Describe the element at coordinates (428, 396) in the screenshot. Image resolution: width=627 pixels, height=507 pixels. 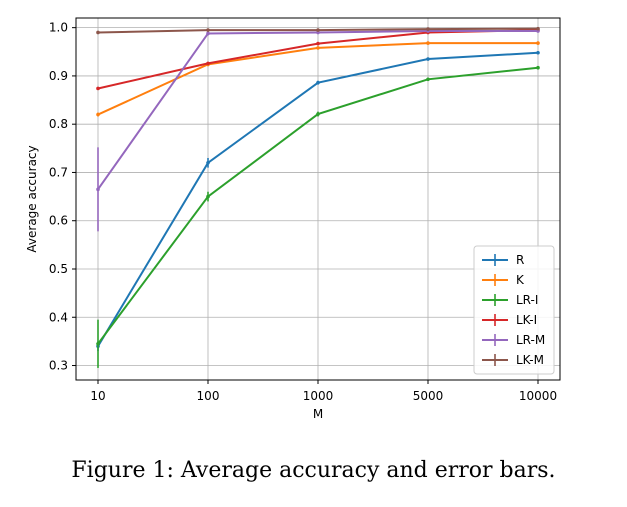
I see `x-tick-label: 5000` at that location.